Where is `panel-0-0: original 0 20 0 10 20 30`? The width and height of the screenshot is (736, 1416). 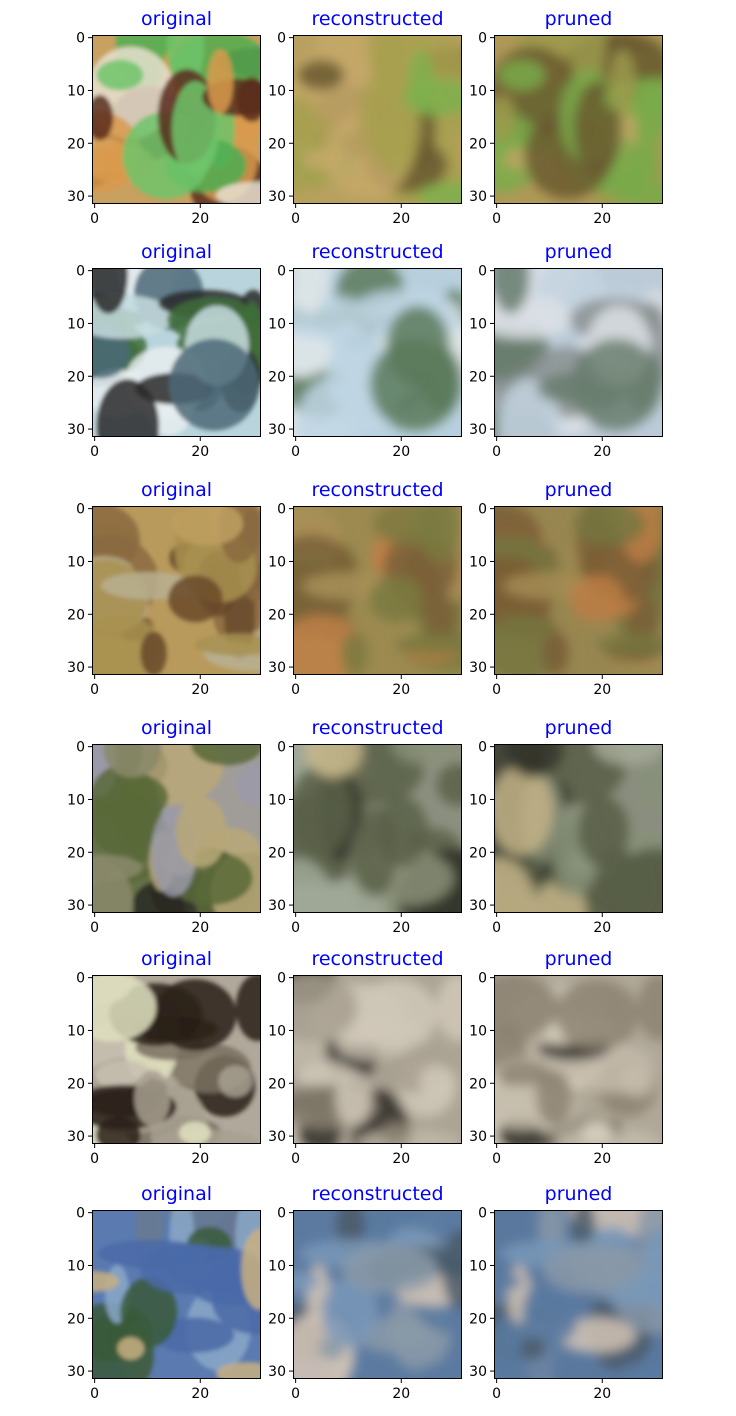 panel-0-0: original 0 20 0 10 20 30 is located at coordinates (164, 117).